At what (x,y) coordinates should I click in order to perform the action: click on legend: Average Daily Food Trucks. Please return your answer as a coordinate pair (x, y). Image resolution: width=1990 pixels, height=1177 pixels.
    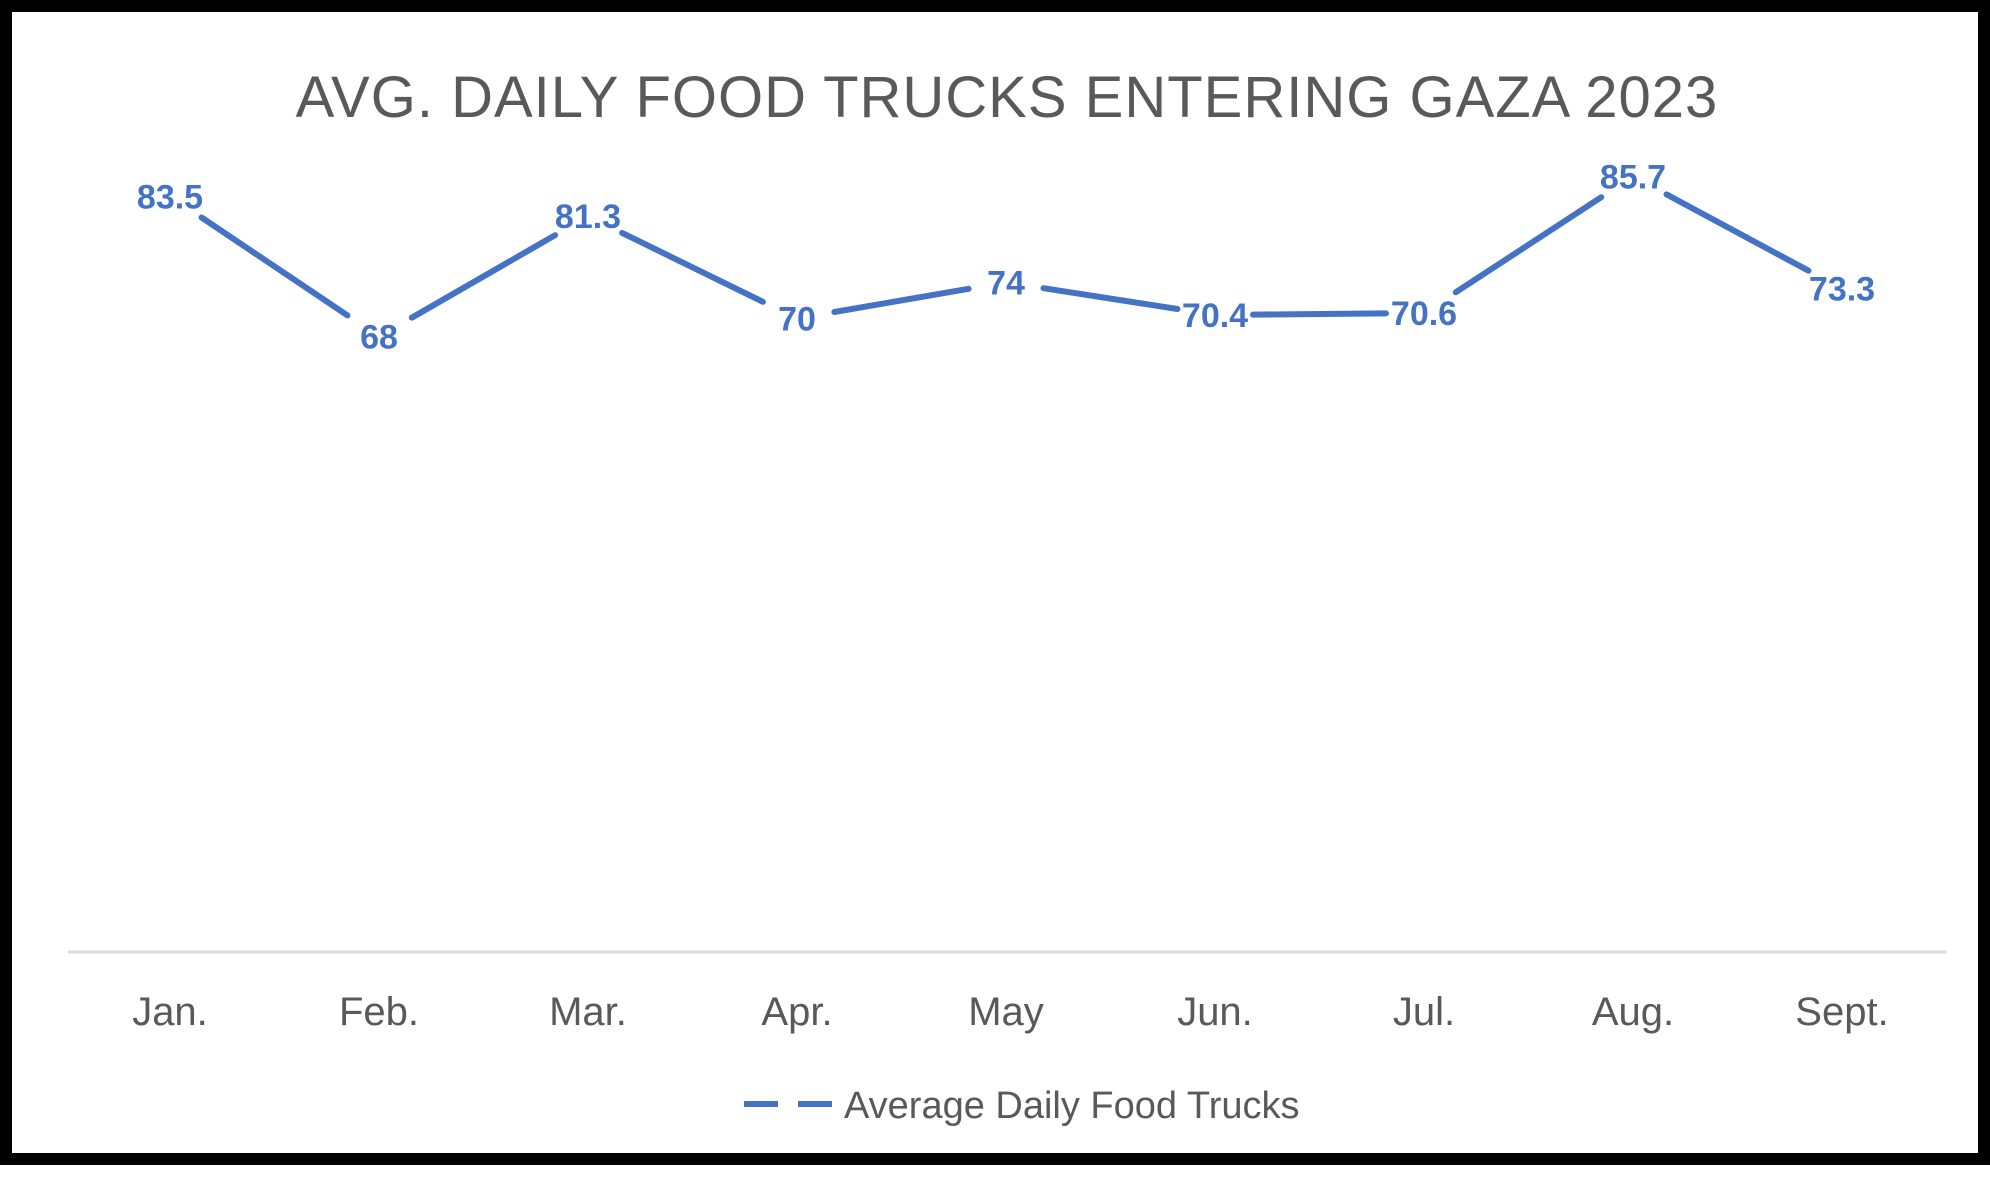
    Looking at the image, I should click on (1022, 1106).